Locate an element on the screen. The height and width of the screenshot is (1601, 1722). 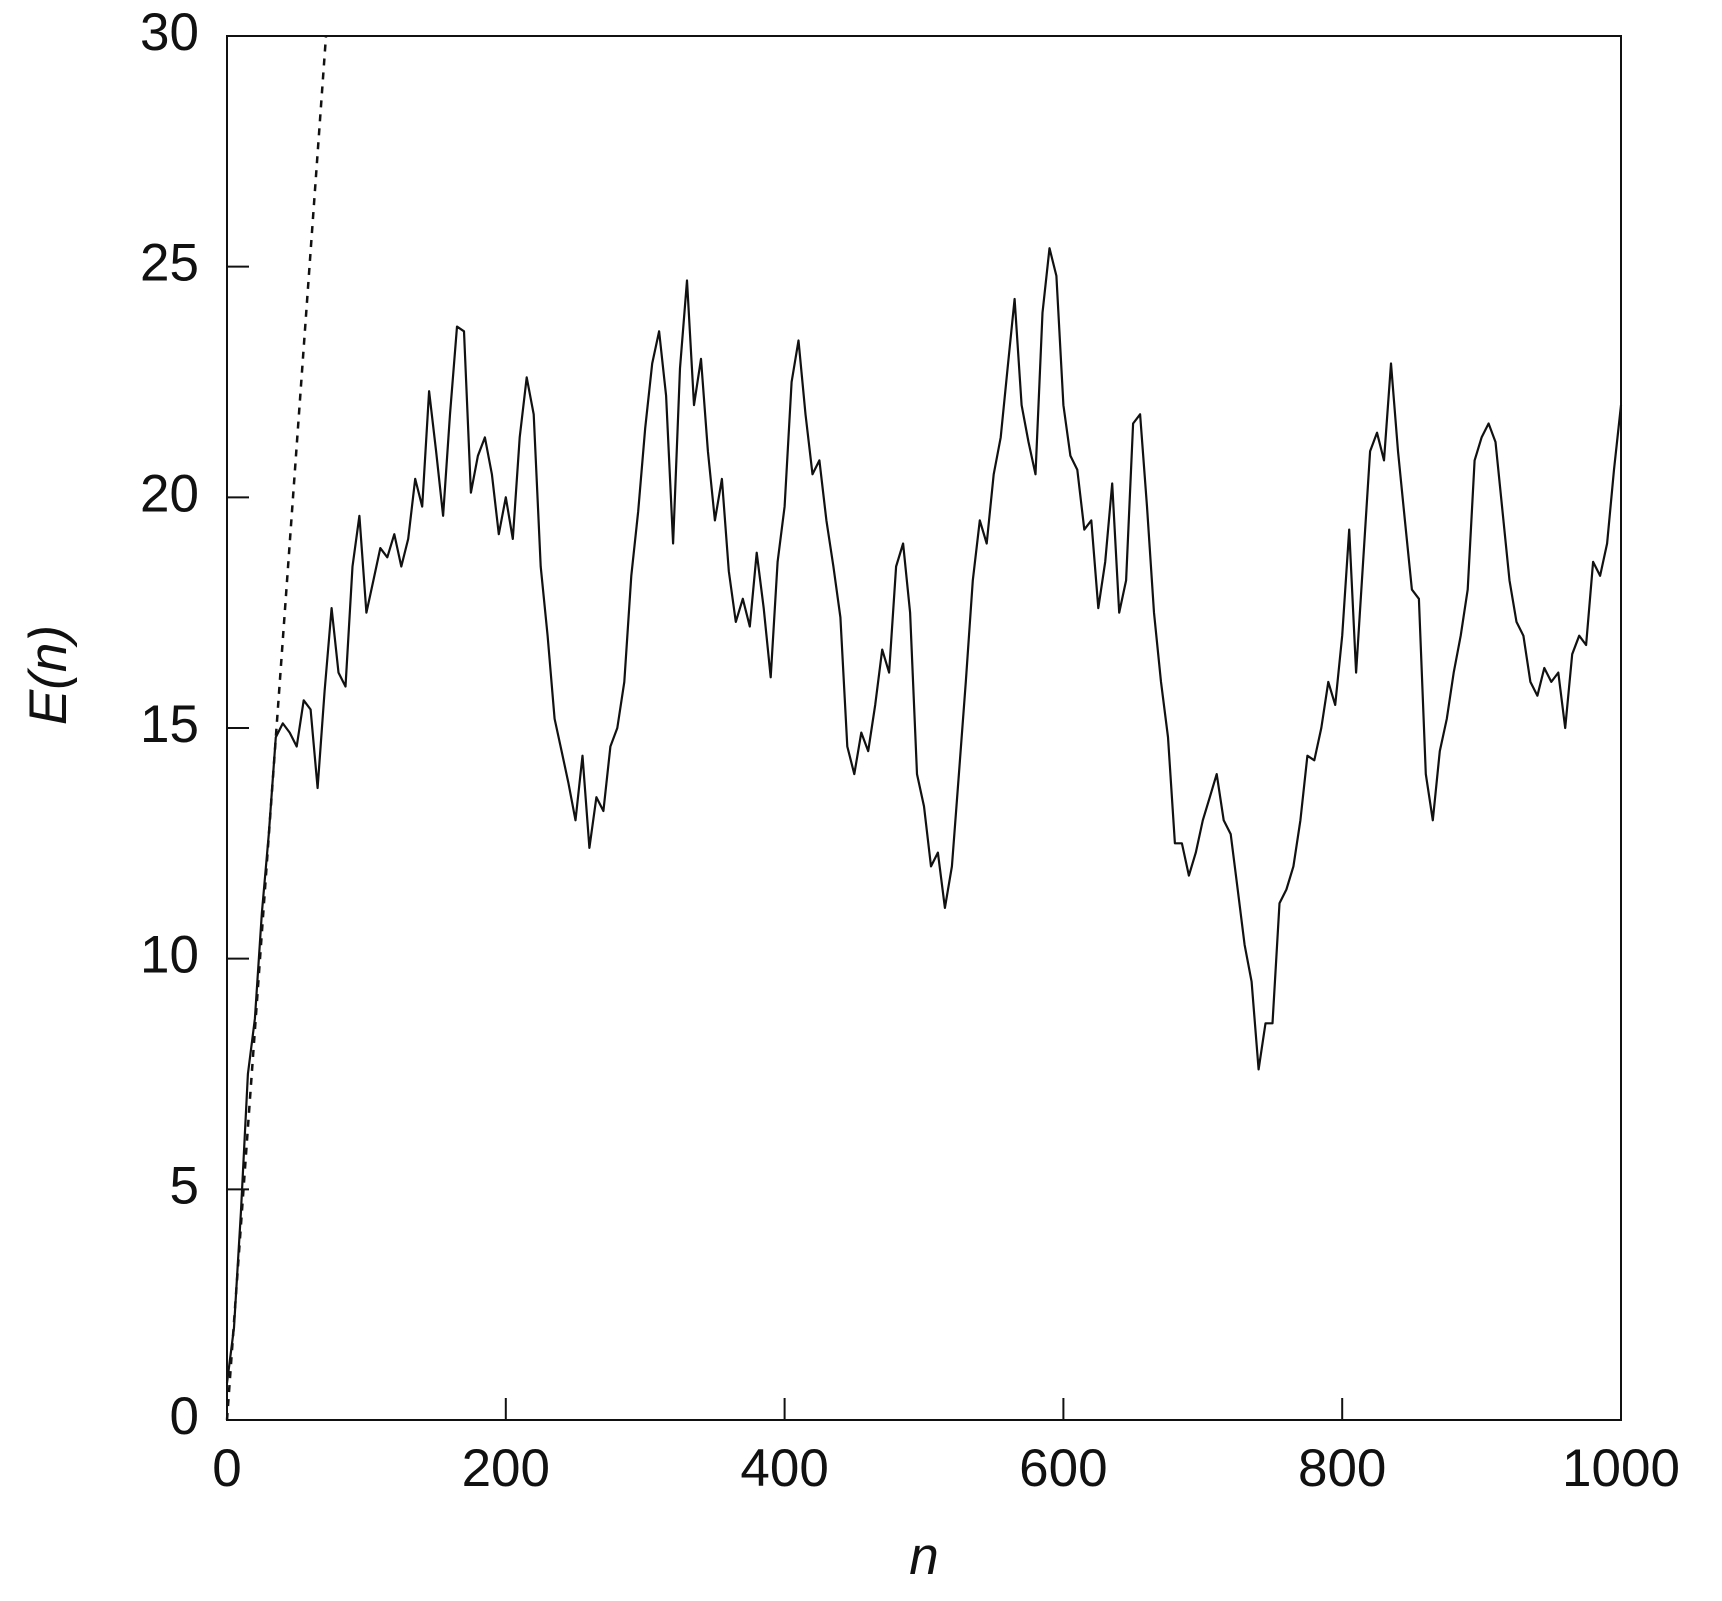
x-axis-label: n is located at coordinates (923, 1556).